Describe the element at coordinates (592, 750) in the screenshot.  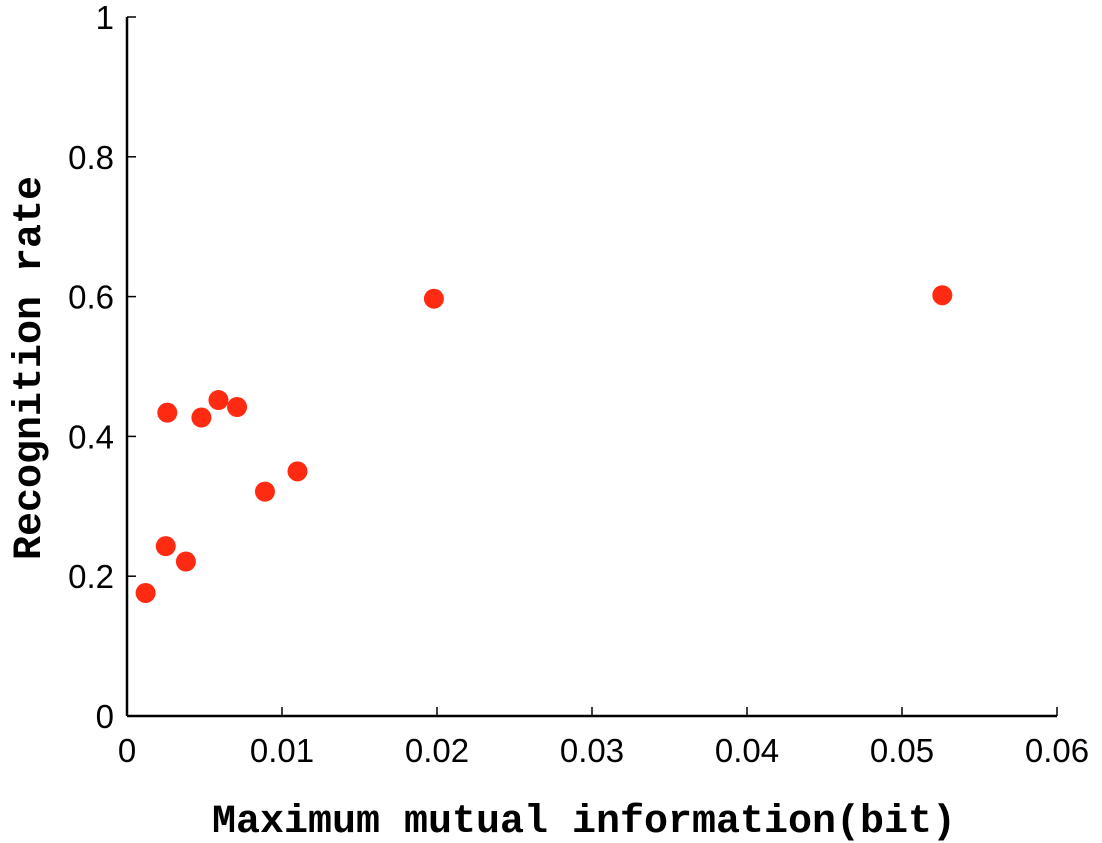
I see `x-tick-label: 0.03` at that location.